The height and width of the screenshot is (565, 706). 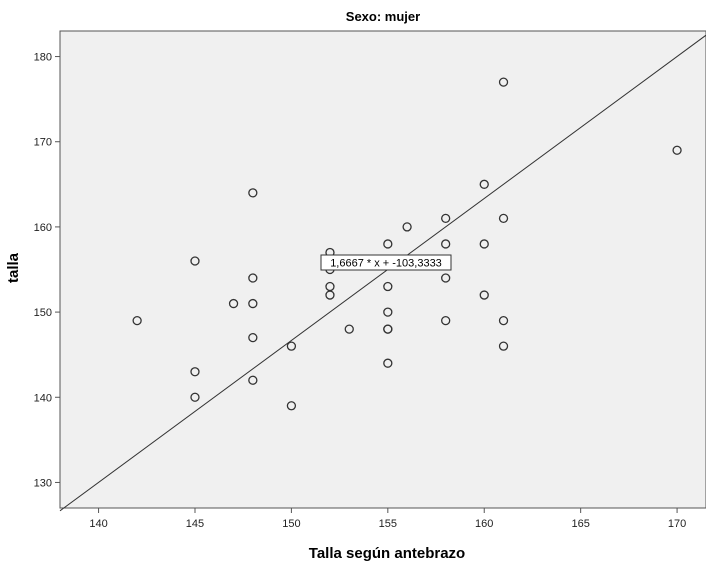 I want to click on equation-box: 1,6667 * x + -103,3333, so click(x=386, y=262).